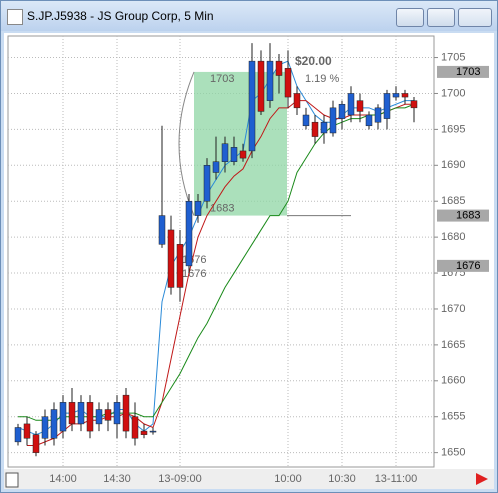 The height and width of the screenshot is (493, 498). Describe the element at coordinates (482, 479) in the screenshot. I see `scroll-arrow` at that location.